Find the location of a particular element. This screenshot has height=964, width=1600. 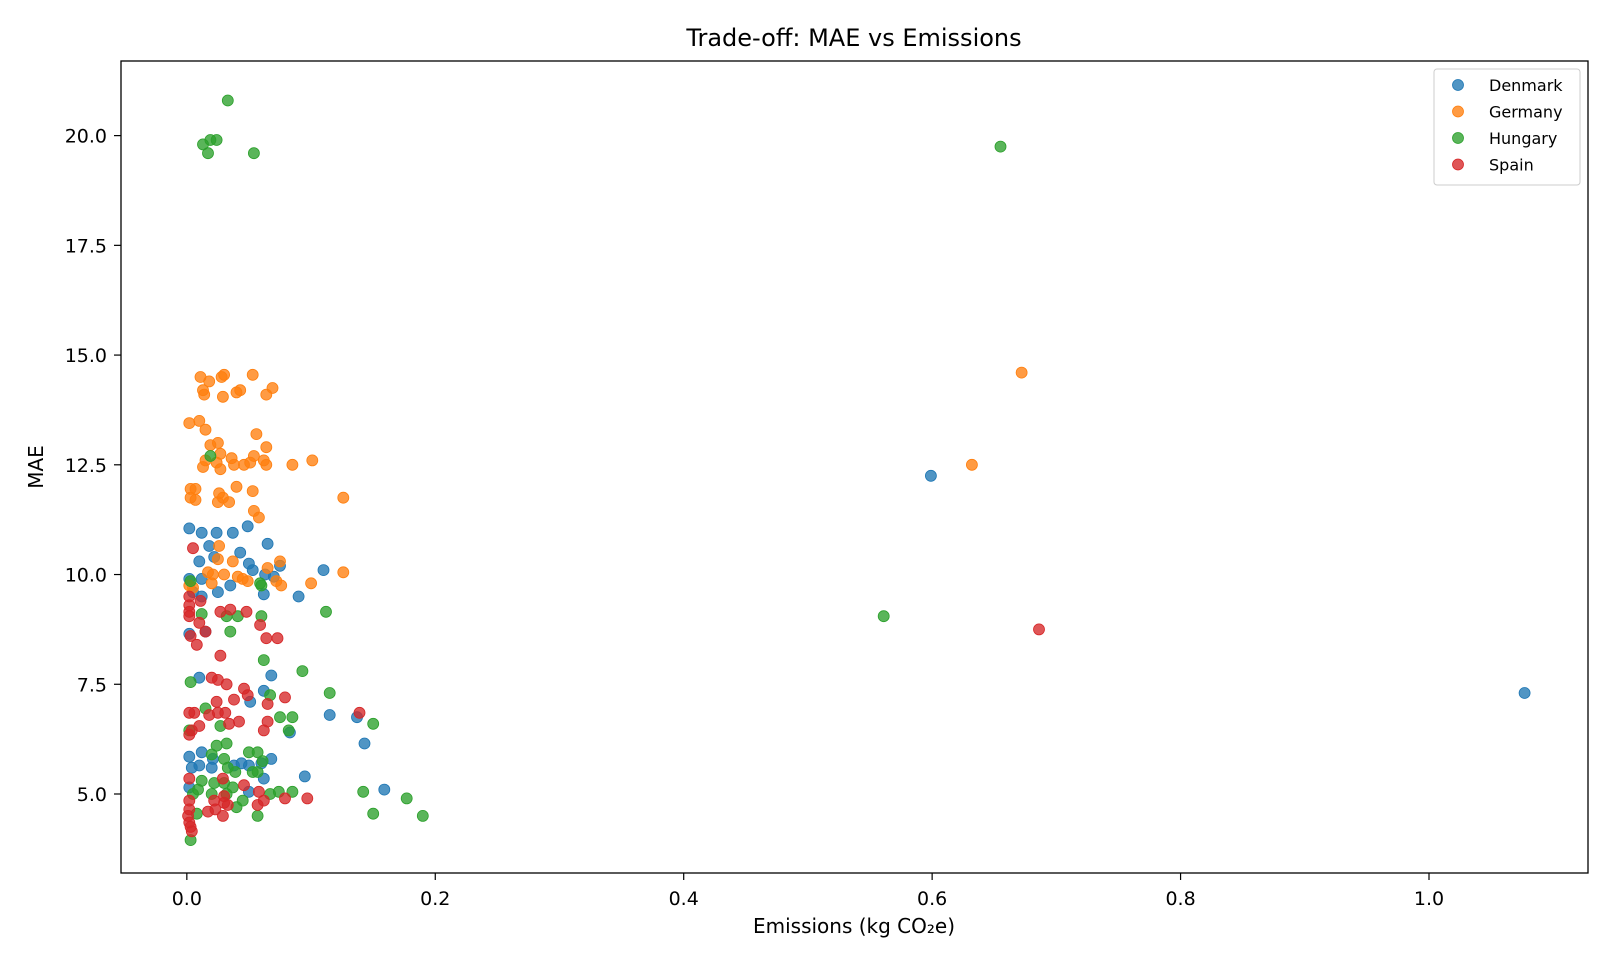

legend-marker-germany is located at coordinates (1458, 111).